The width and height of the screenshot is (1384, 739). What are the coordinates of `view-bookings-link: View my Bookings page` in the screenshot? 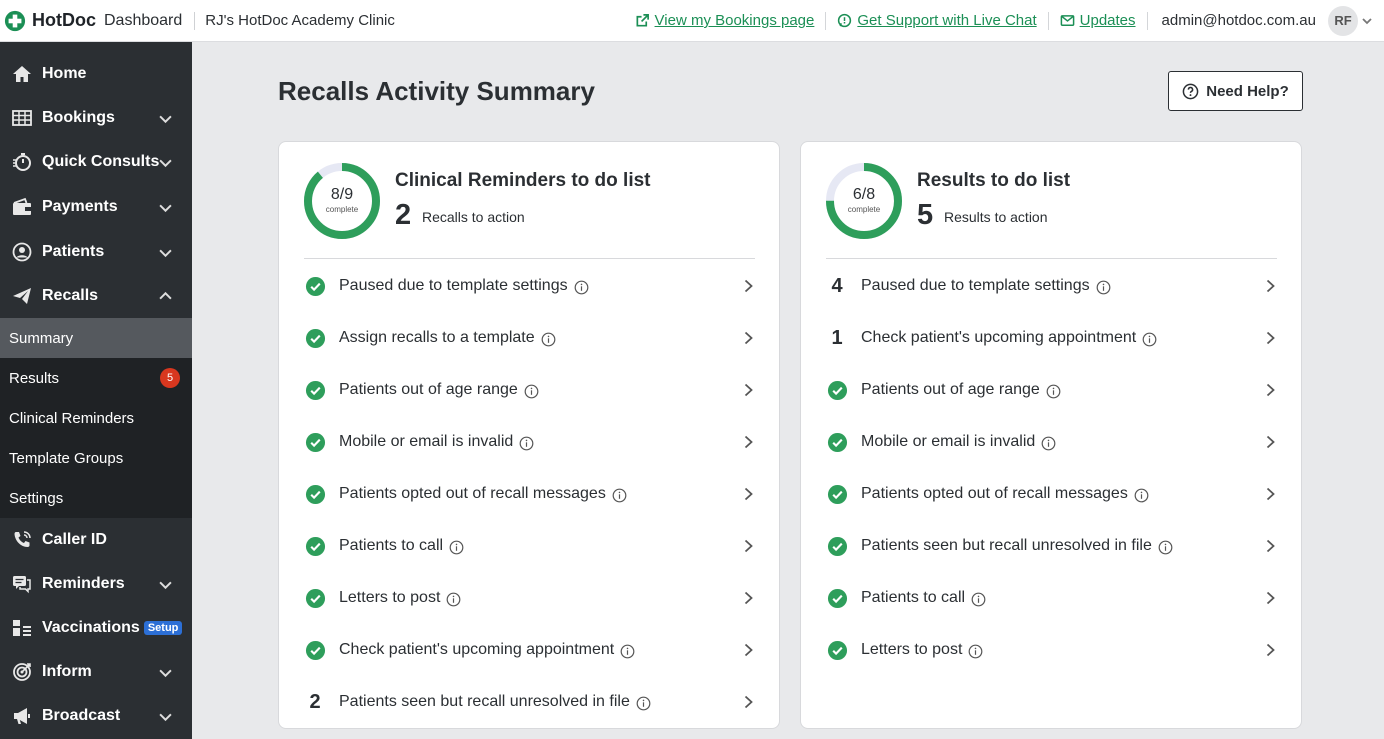 It's located at (724, 20).